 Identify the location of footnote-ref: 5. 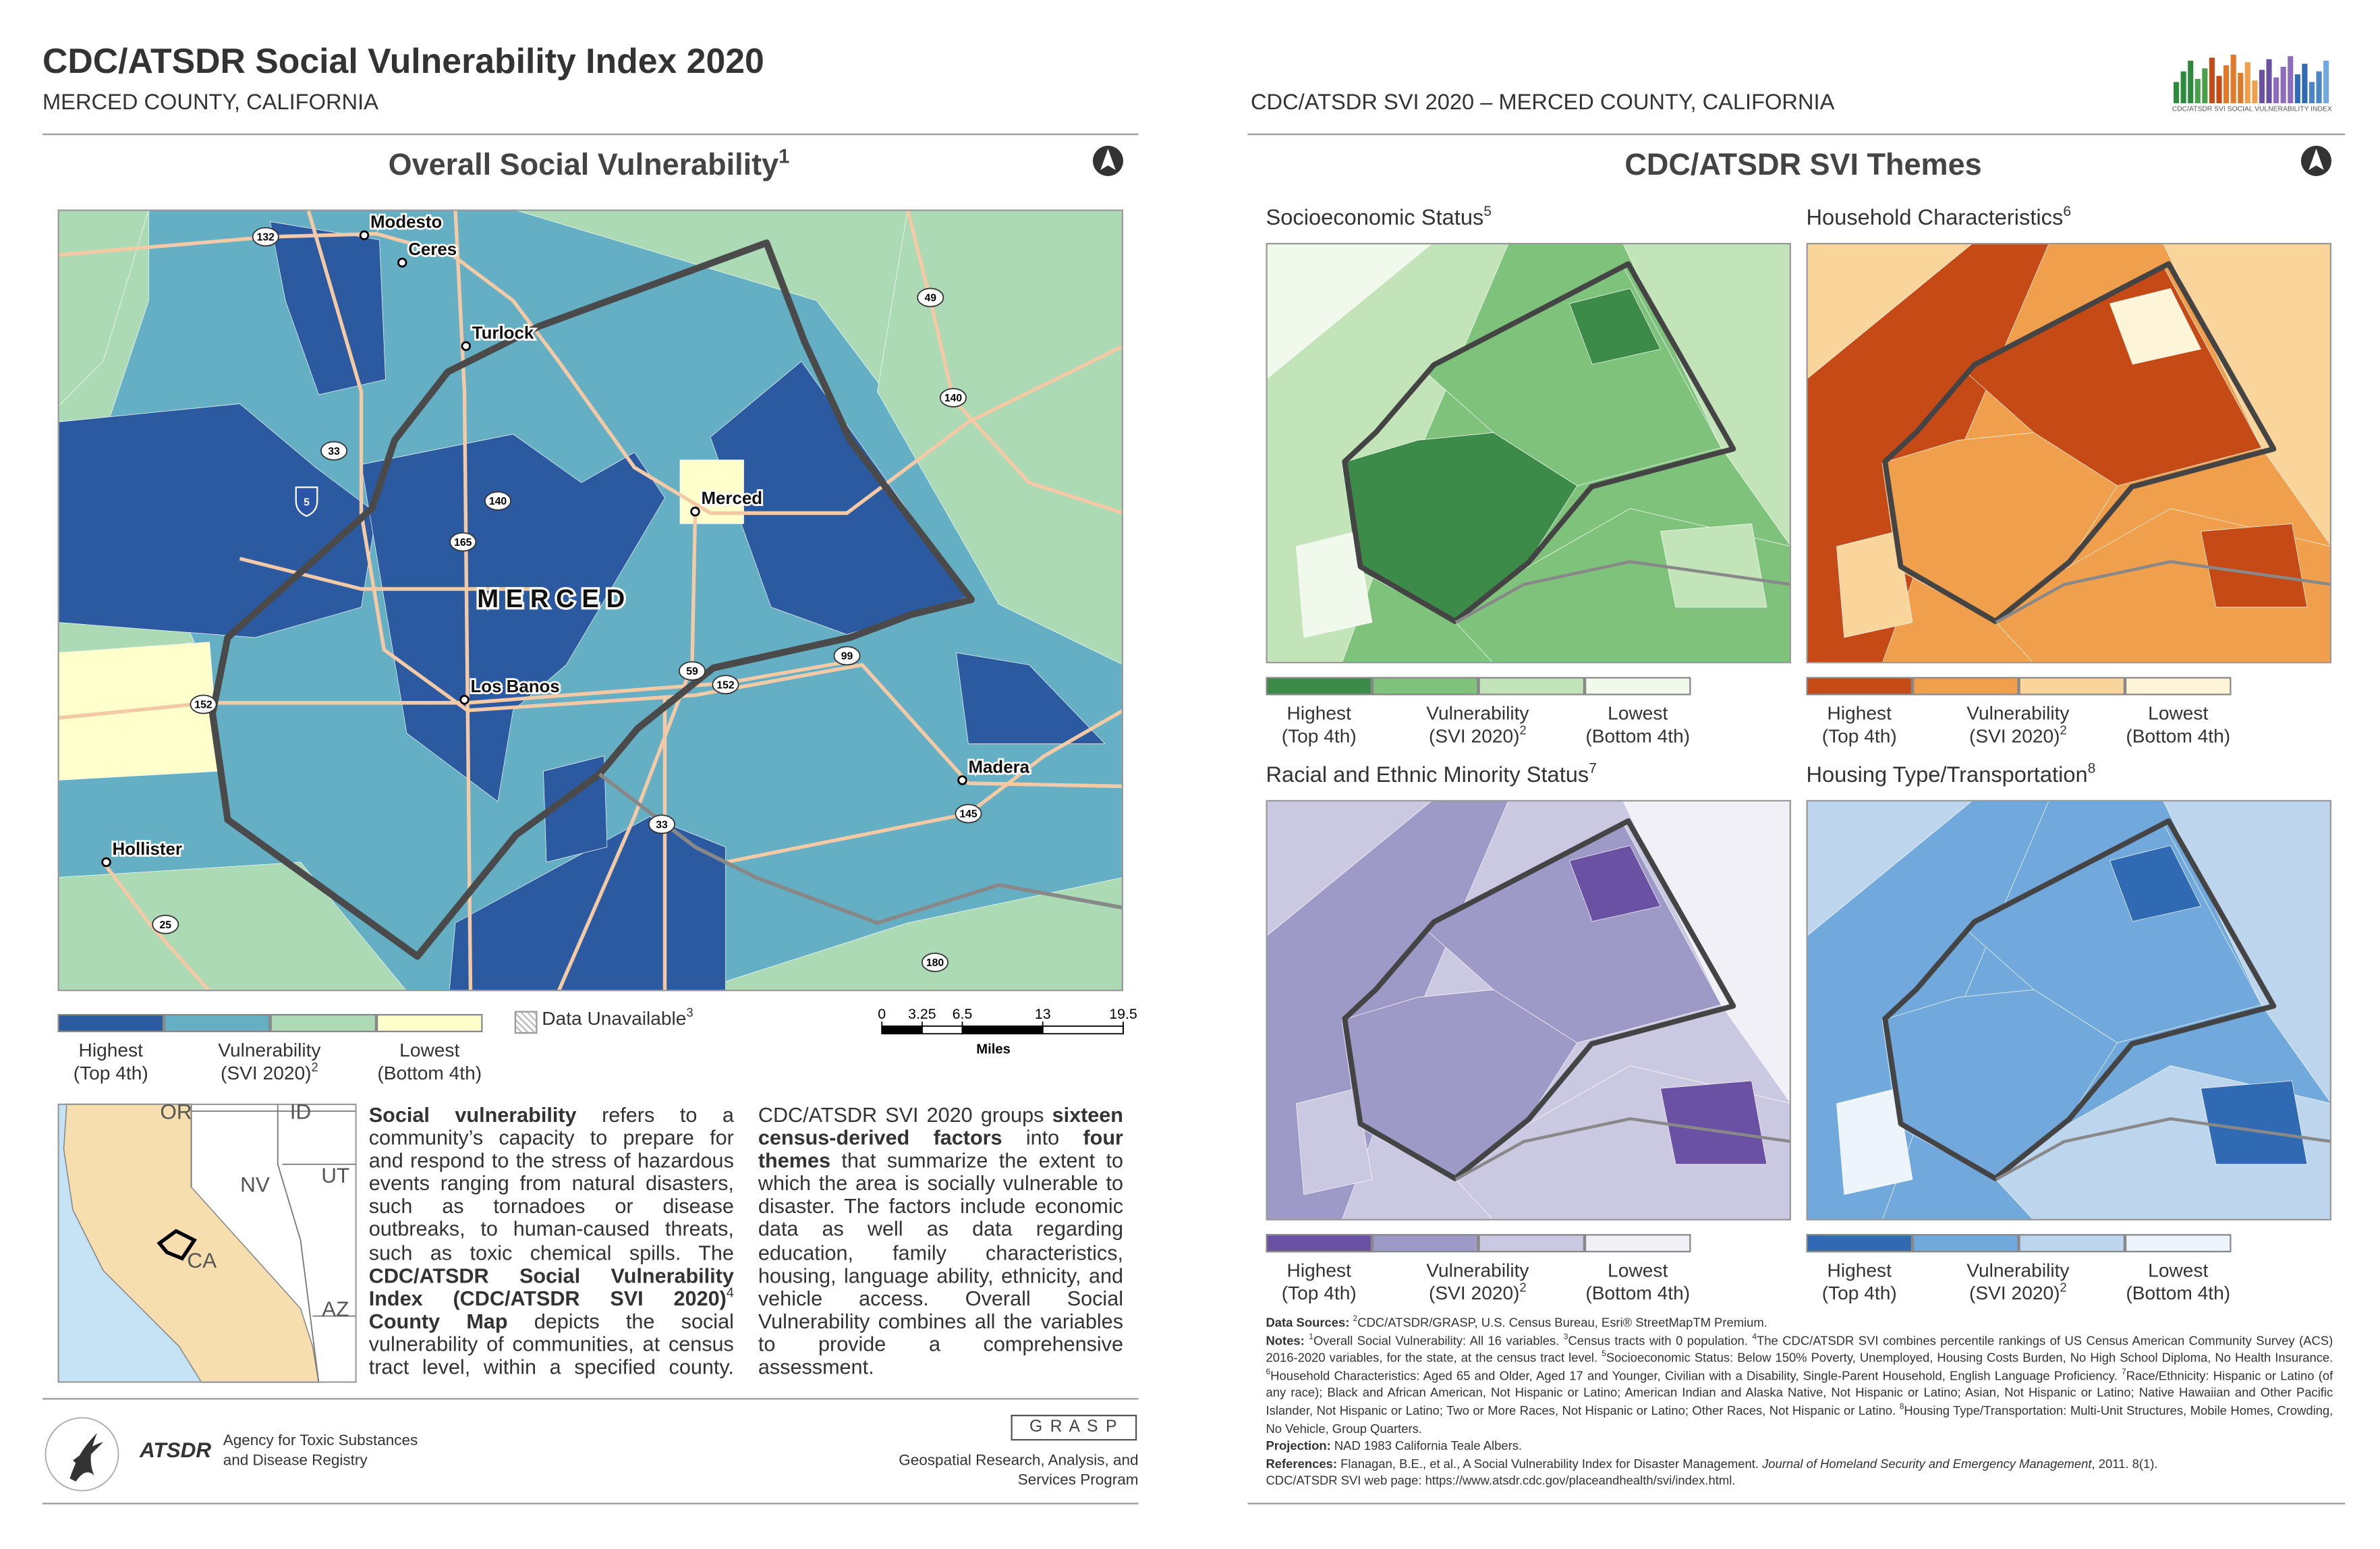
(1487, 210).